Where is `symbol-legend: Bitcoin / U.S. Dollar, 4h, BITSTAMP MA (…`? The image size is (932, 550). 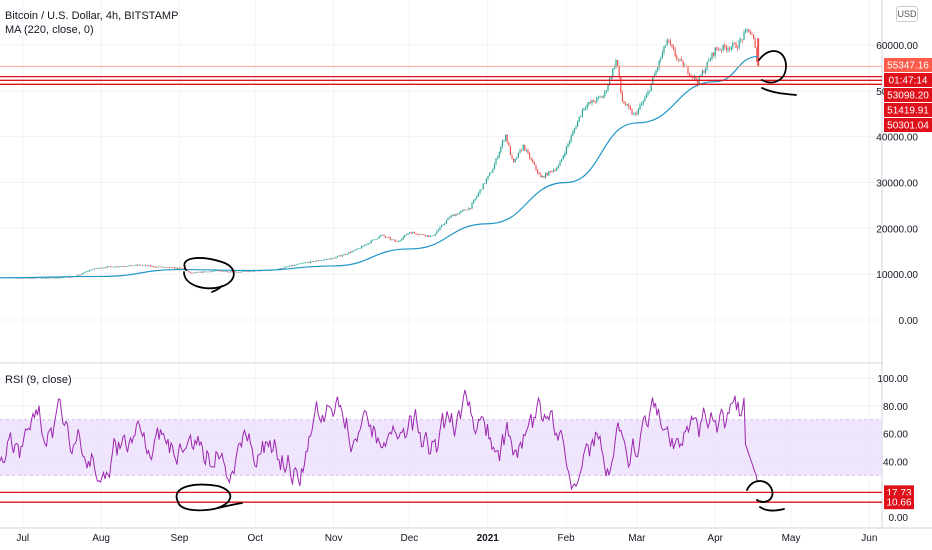
symbol-legend: Bitcoin / U.S. Dollar, 4h, BITSTAMP MA (… is located at coordinates (91, 23).